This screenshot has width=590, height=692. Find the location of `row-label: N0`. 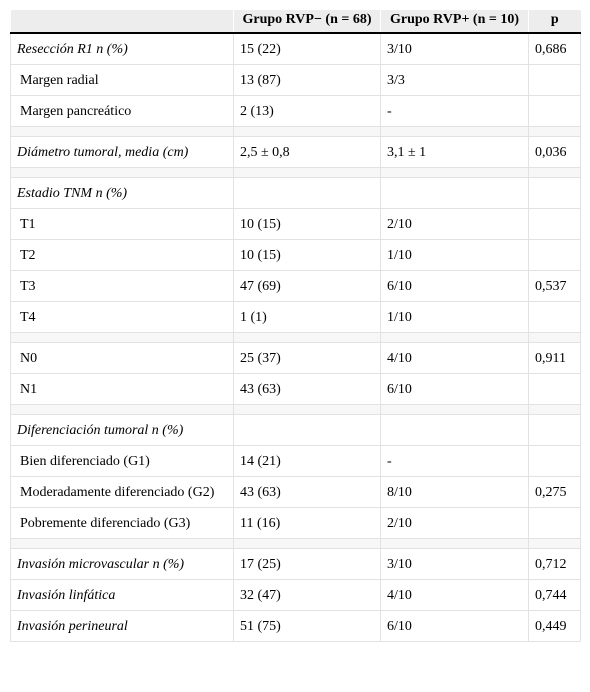

row-label: N0 is located at coordinates (122, 358).